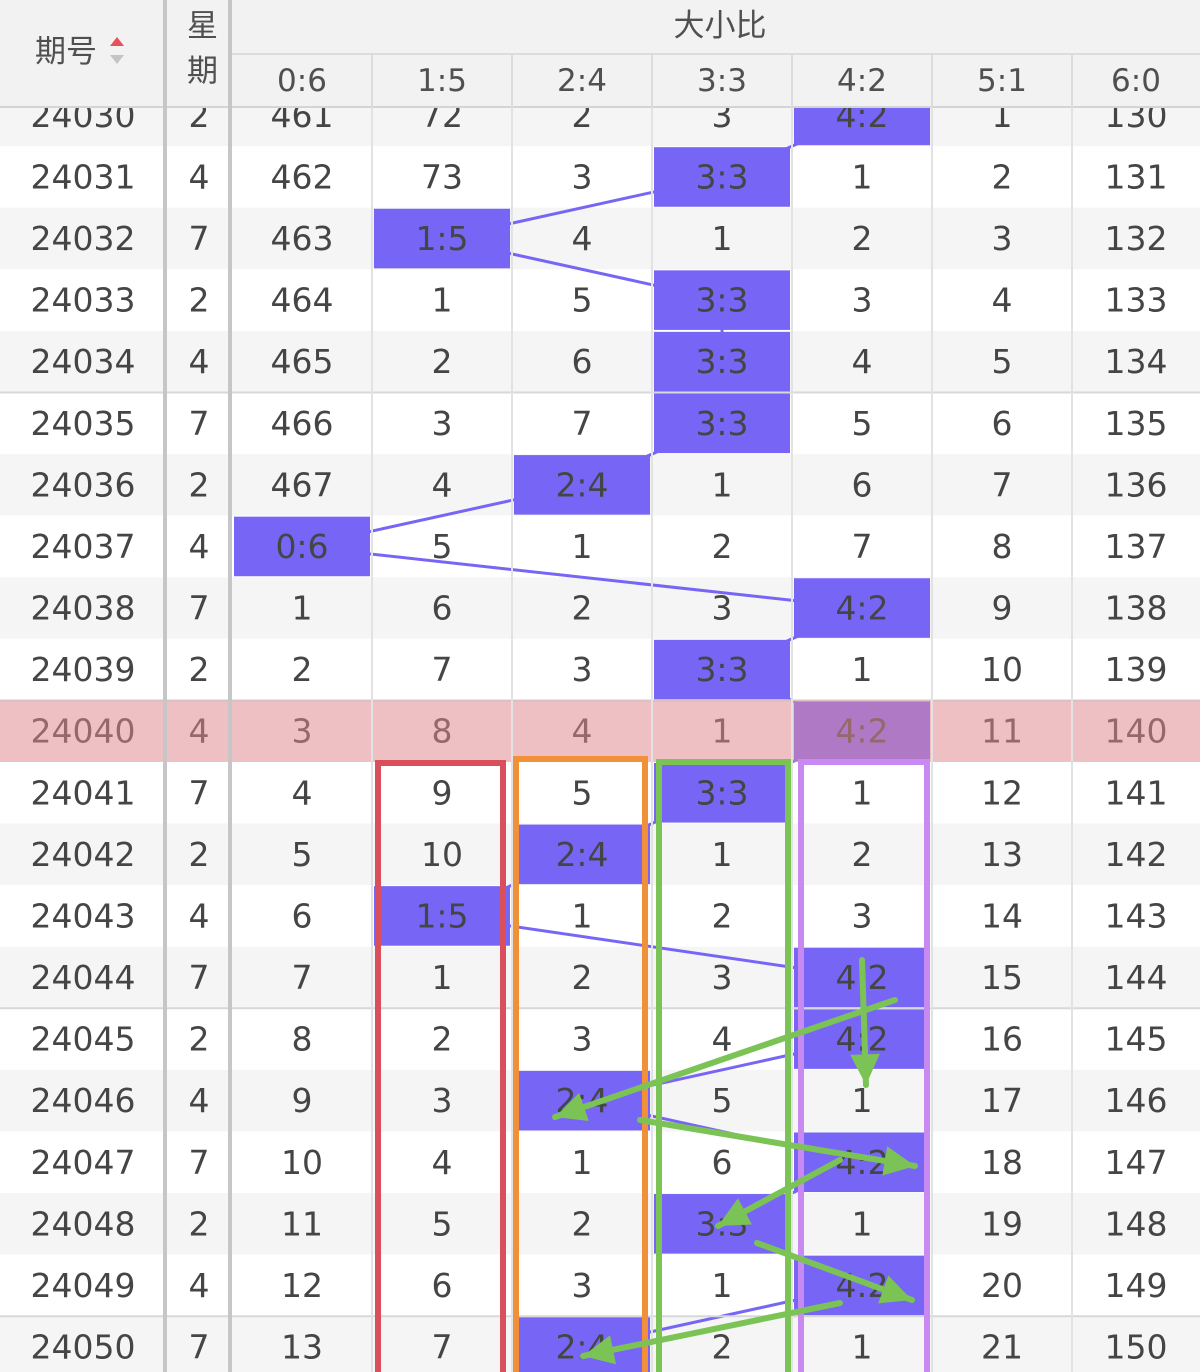 The height and width of the screenshot is (1372, 1200). Describe the element at coordinates (1136, 361) in the screenshot. I see `miss-count: 134` at that location.